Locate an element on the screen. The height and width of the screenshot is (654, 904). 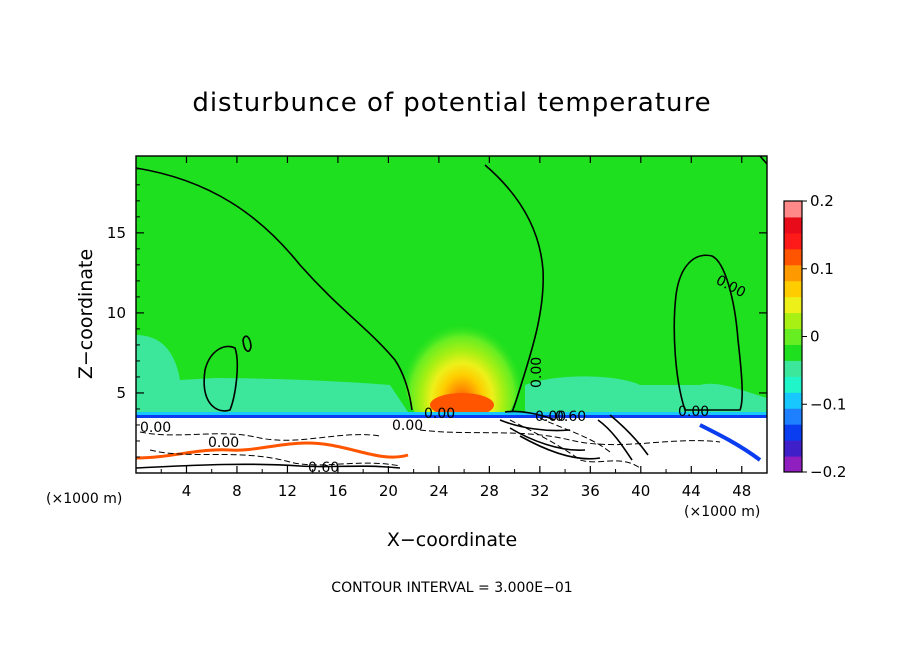
warm-plume-core is located at coordinates (462, 405).